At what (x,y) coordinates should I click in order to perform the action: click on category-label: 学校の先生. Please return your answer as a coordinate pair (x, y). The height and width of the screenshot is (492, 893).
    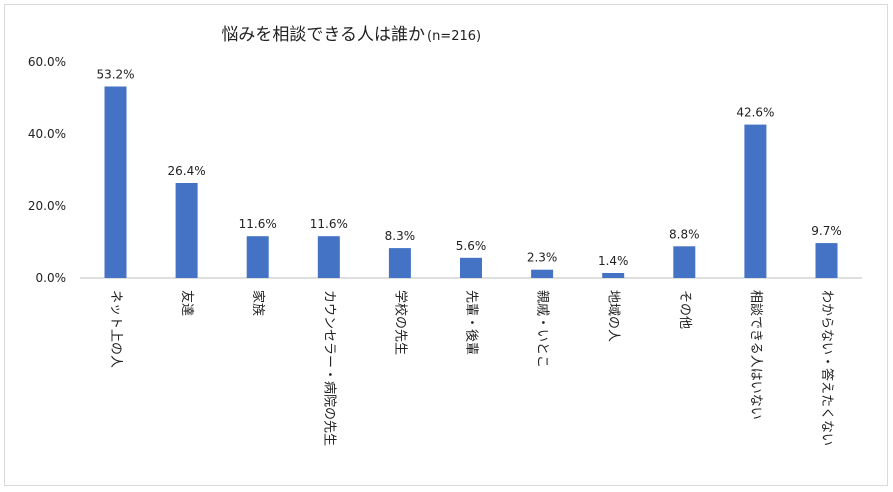
    Looking at the image, I should click on (400, 322).